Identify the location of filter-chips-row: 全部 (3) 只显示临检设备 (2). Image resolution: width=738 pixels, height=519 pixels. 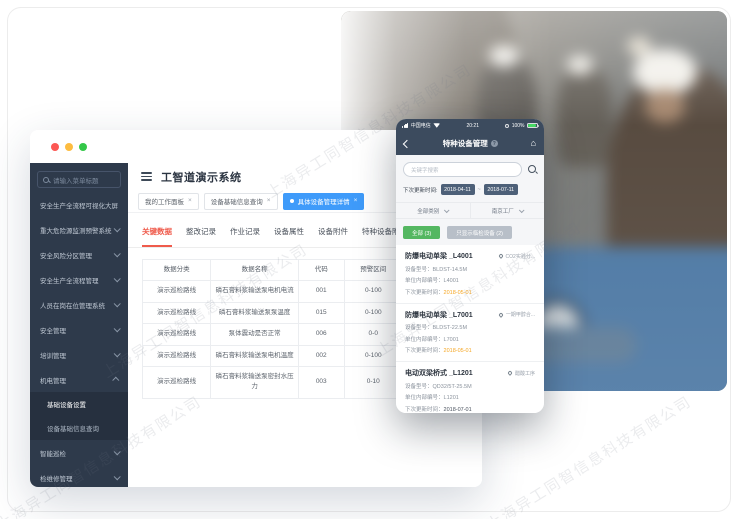
(470, 232).